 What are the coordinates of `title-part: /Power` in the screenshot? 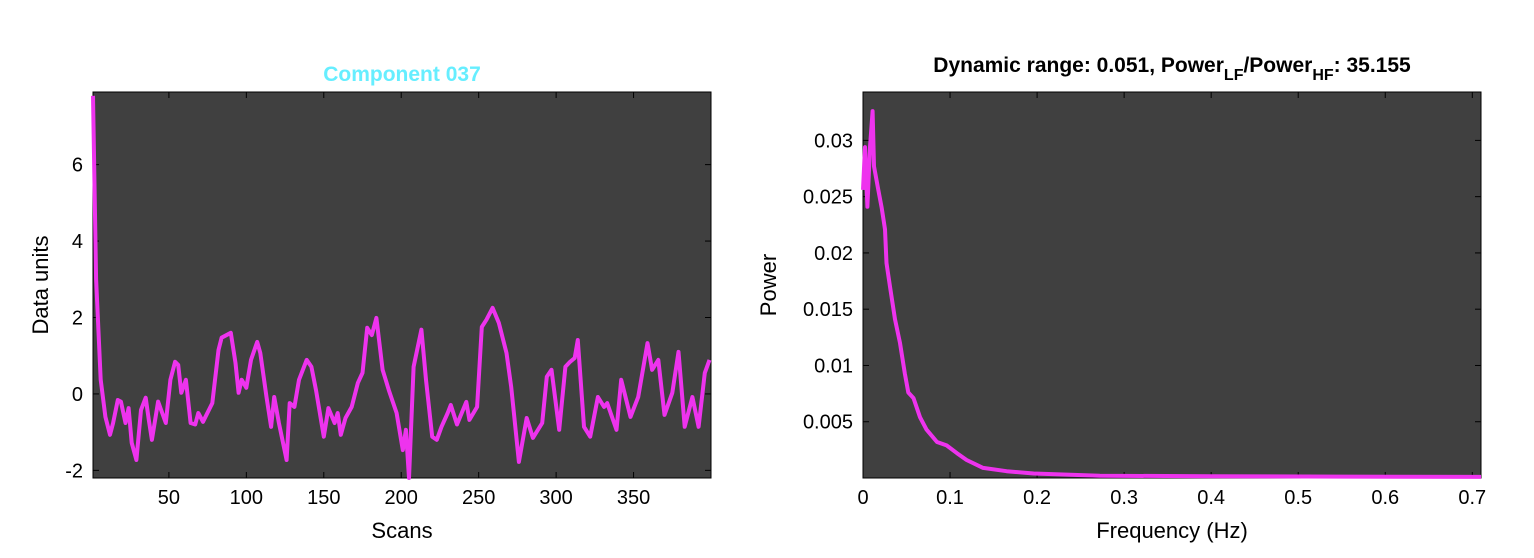 It's located at (1277, 65).